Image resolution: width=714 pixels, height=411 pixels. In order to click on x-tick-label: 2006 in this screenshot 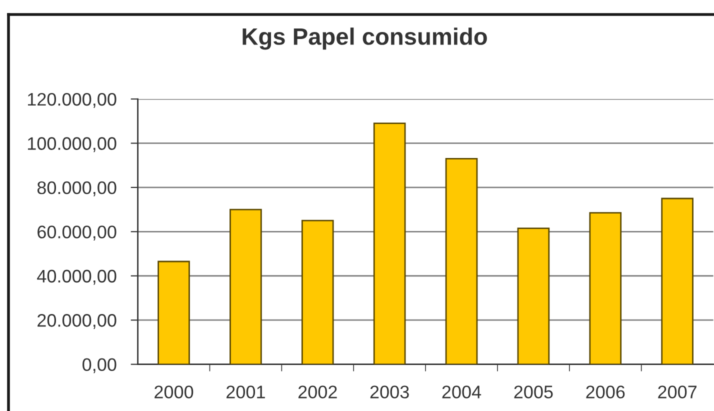, I will do `click(605, 392)`.